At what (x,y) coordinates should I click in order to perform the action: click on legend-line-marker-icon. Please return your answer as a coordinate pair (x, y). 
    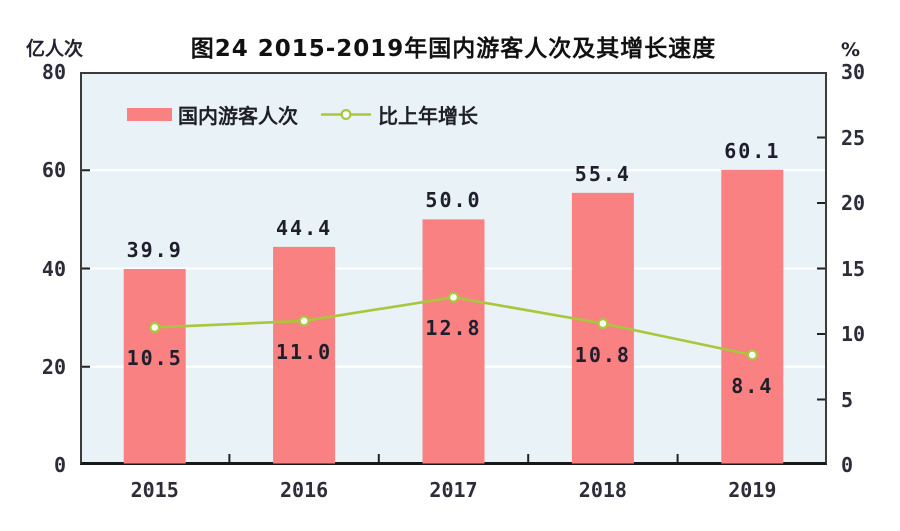
    Looking at the image, I should click on (346, 114).